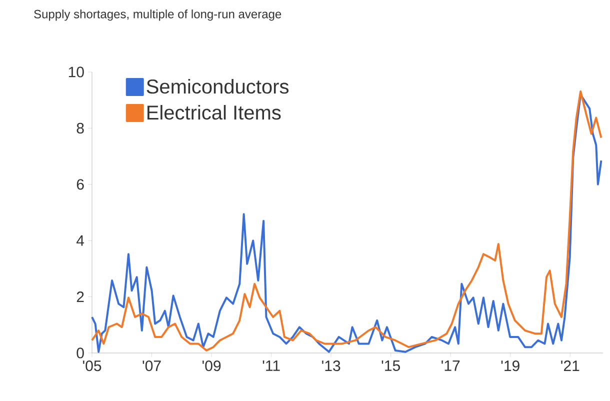 The width and height of the screenshot is (610, 401). What do you see at coordinates (158, 15) in the screenshot?
I see `chart-title: Supply shortages, multiple of long-run average` at bounding box center [158, 15].